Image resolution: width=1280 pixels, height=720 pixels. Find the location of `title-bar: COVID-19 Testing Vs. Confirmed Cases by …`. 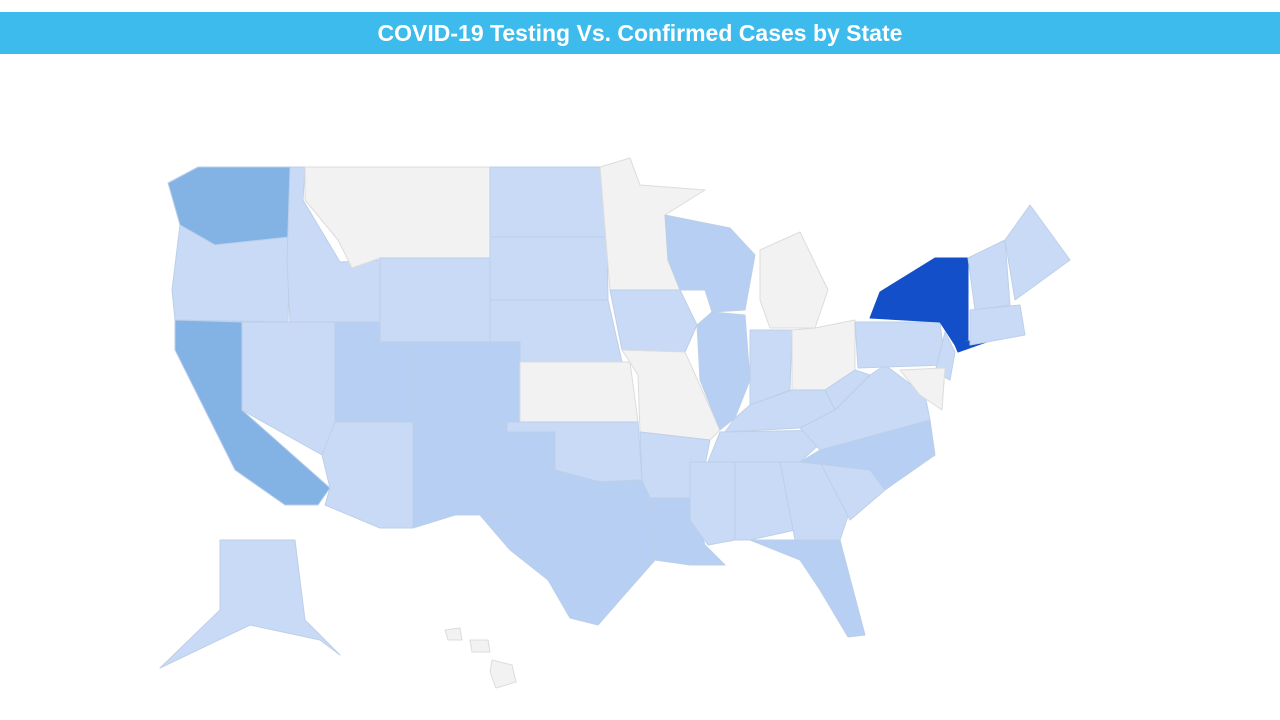

title-bar: COVID-19 Testing Vs. Confirmed Cases by … is located at coordinates (640, 33).